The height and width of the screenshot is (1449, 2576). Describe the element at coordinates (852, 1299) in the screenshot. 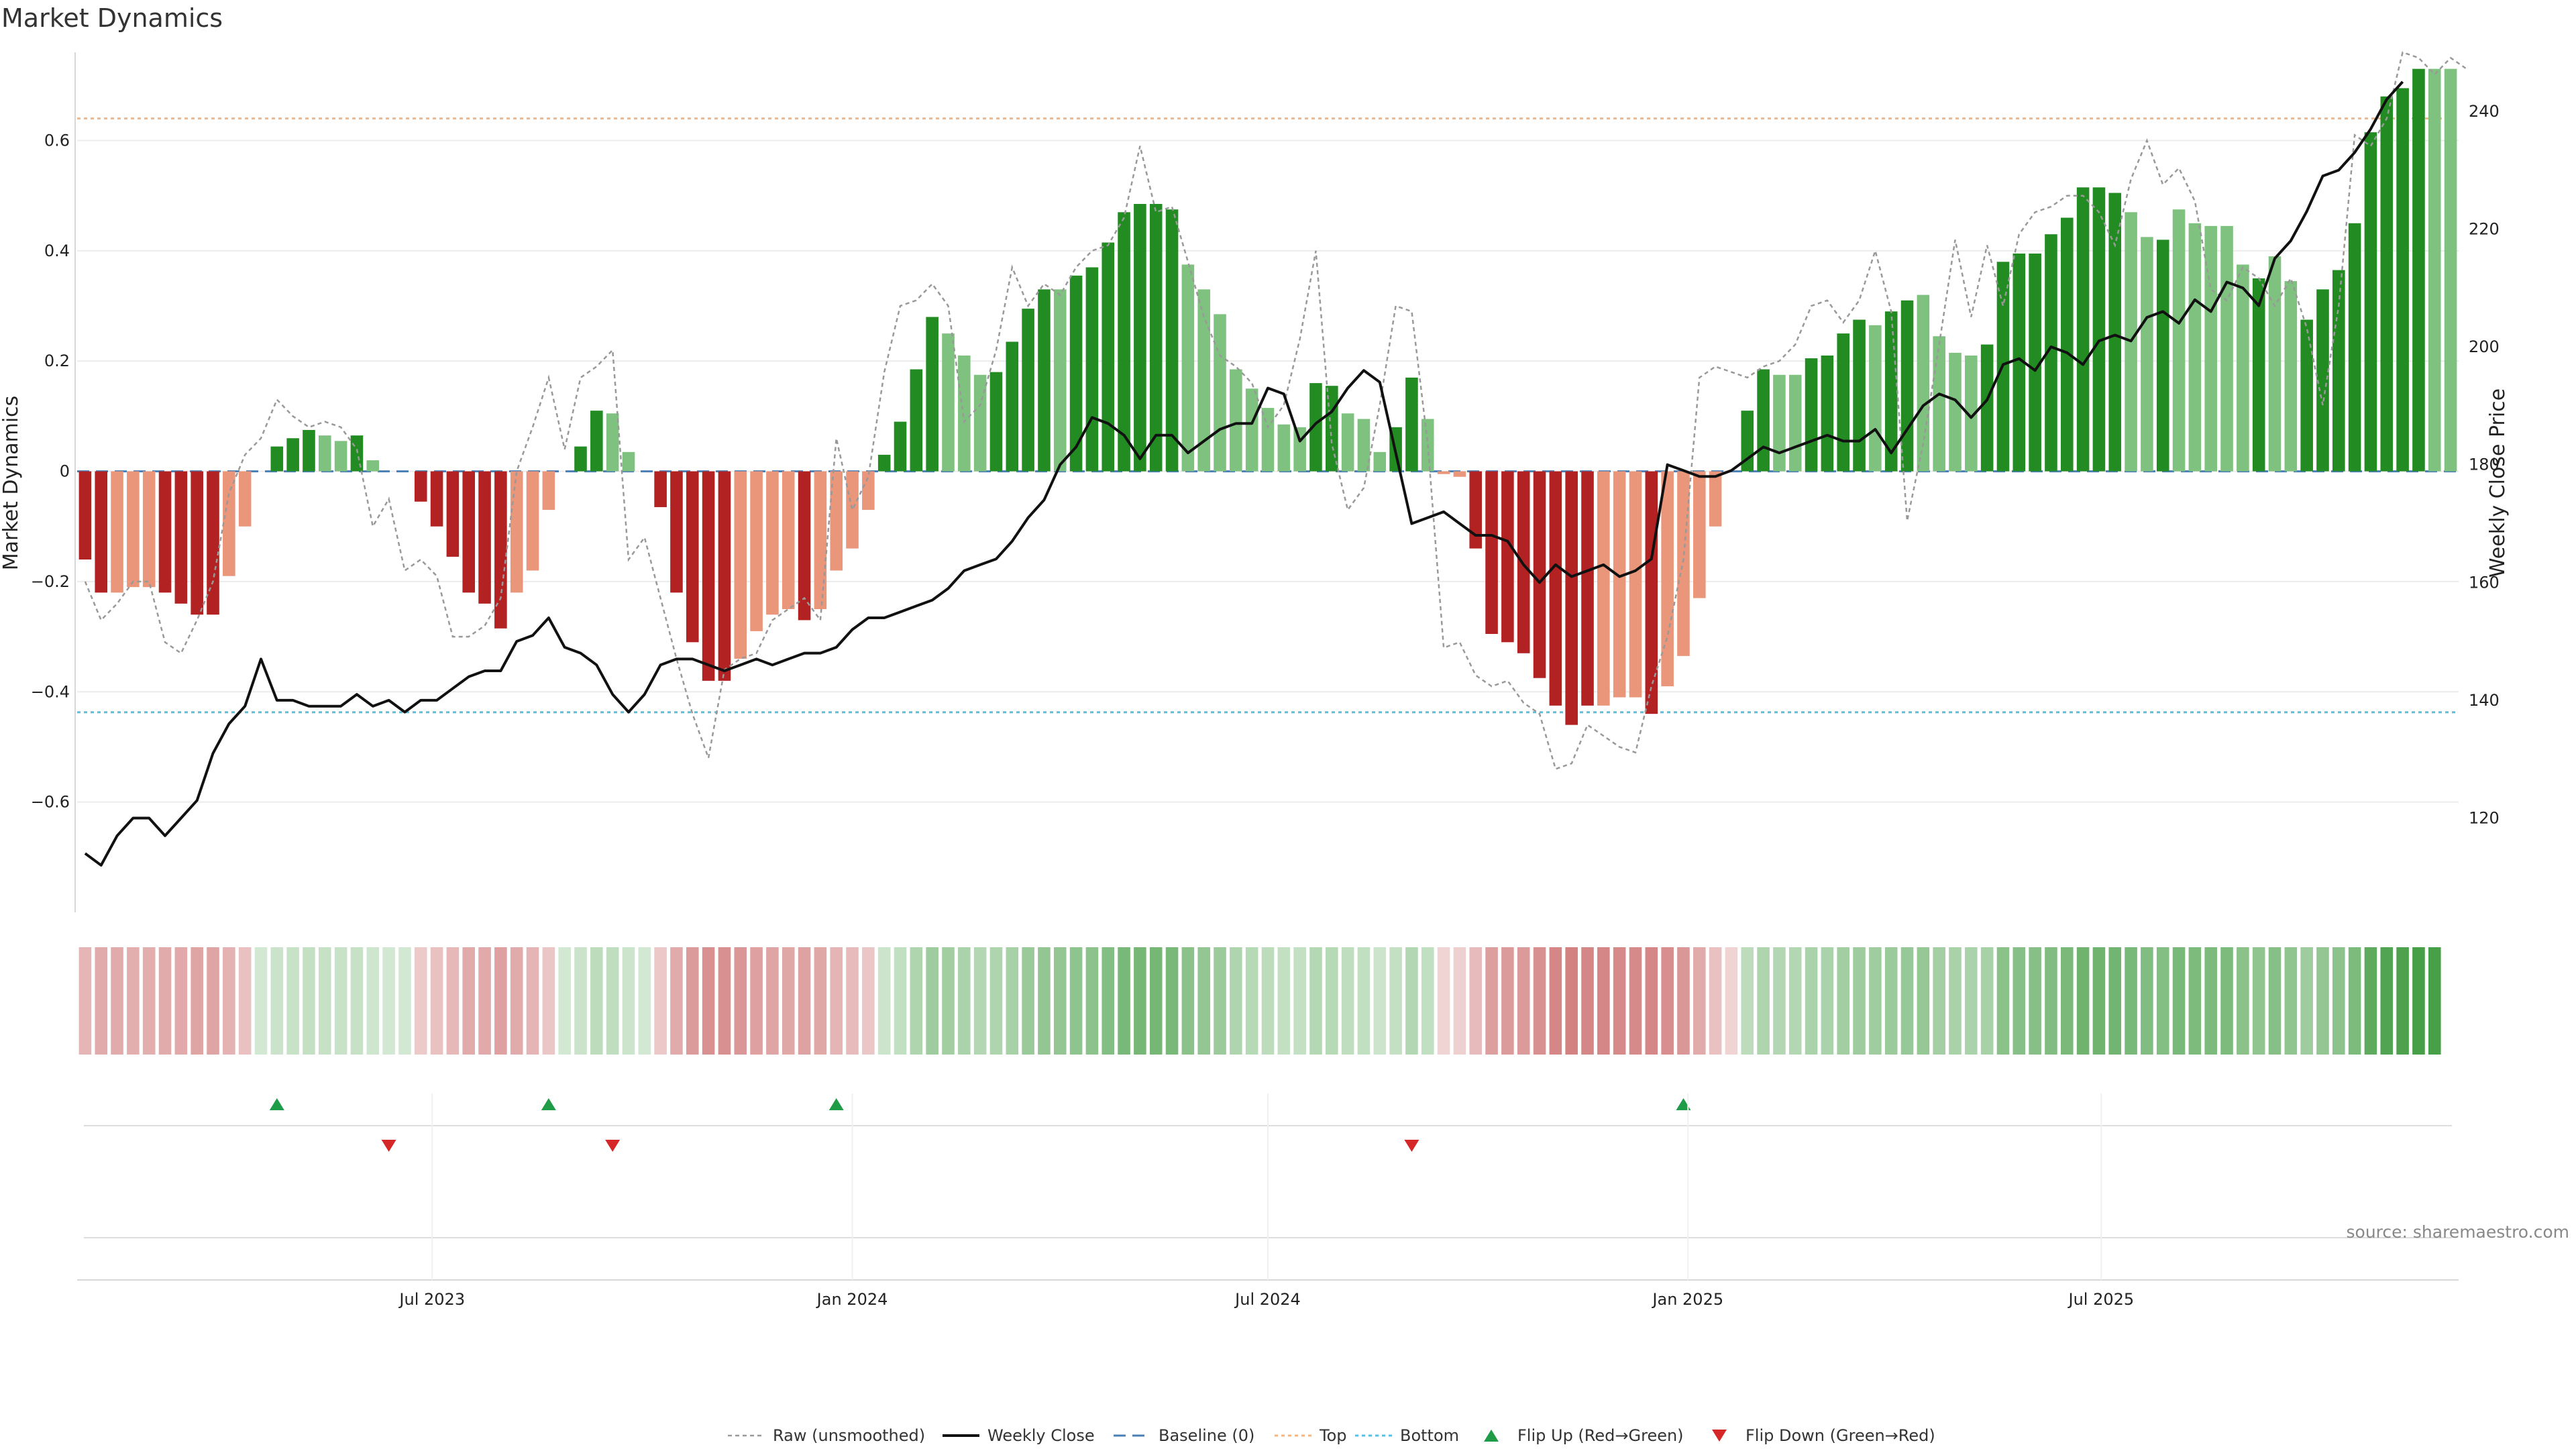

I see `x-tick-label: Jan 2024` at that location.